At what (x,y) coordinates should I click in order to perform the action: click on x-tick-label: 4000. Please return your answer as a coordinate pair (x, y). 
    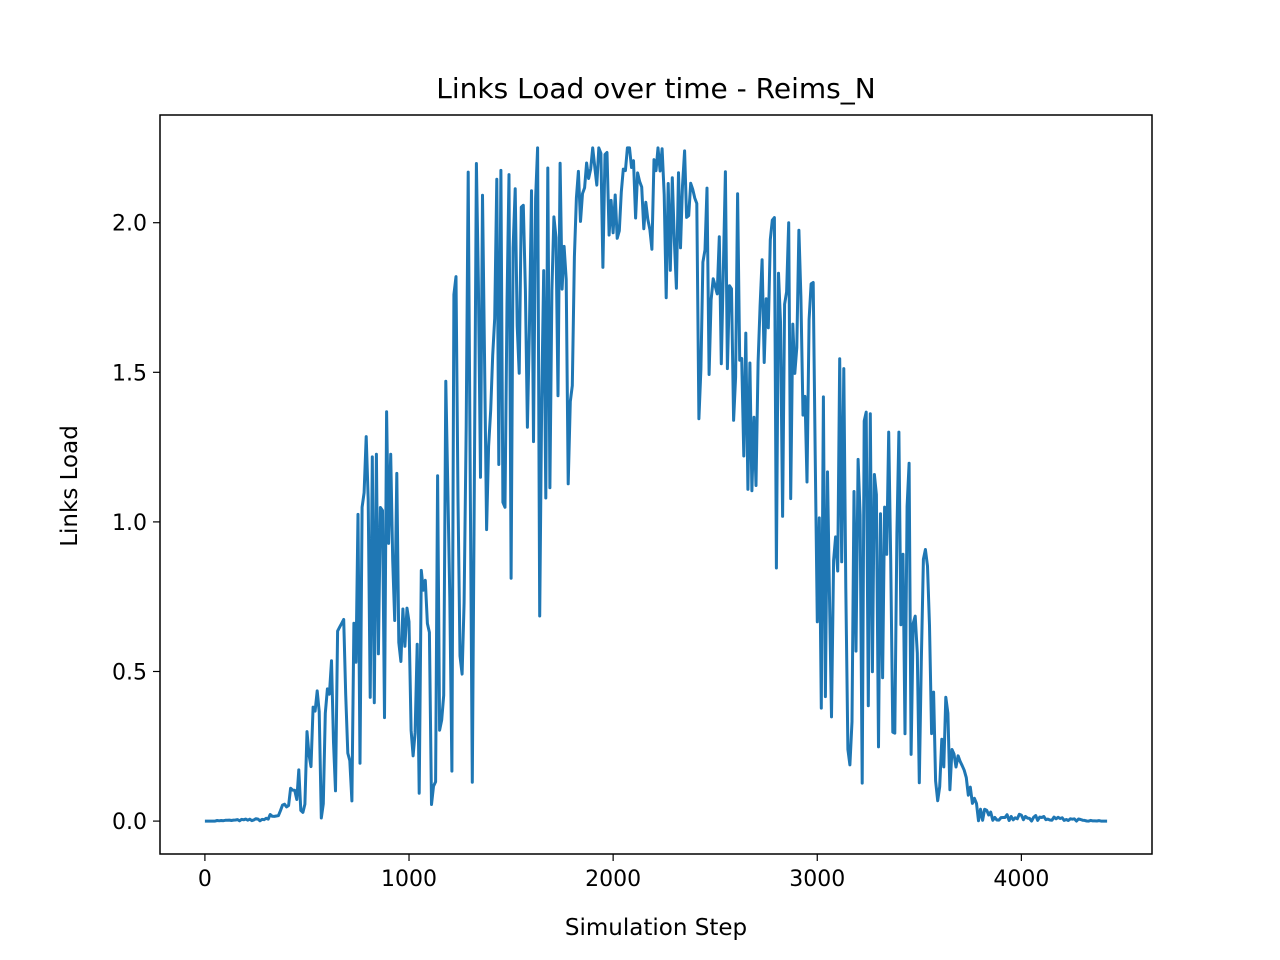
    Looking at the image, I should click on (1021, 879).